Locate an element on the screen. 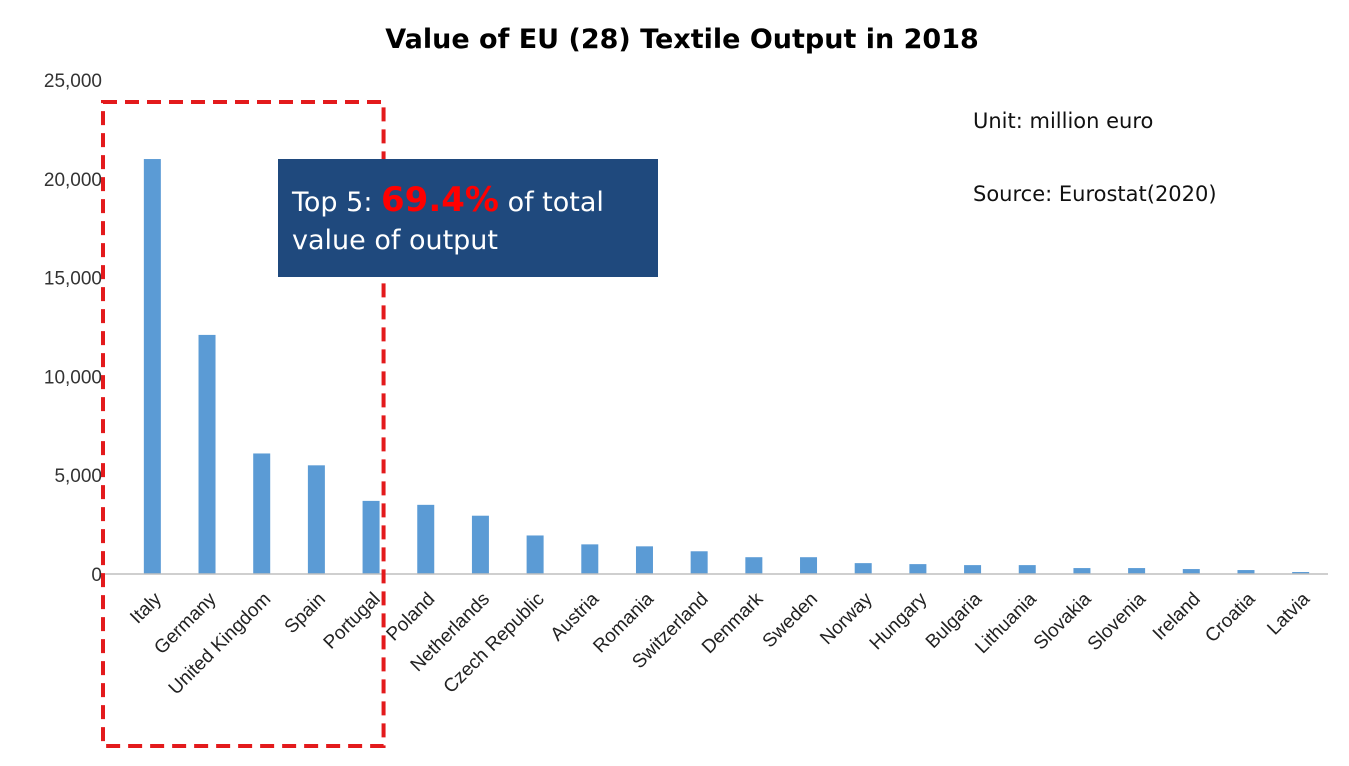 This screenshot has height=766, width=1349. y-tick-label: 20,000 is located at coordinates (73, 180).